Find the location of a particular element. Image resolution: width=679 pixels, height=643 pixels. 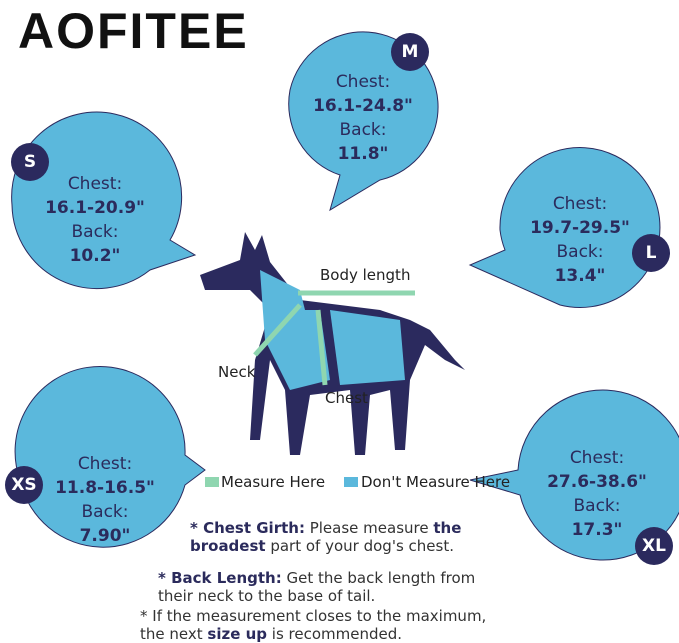

bubble-xs is located at coordinates (110, 457).